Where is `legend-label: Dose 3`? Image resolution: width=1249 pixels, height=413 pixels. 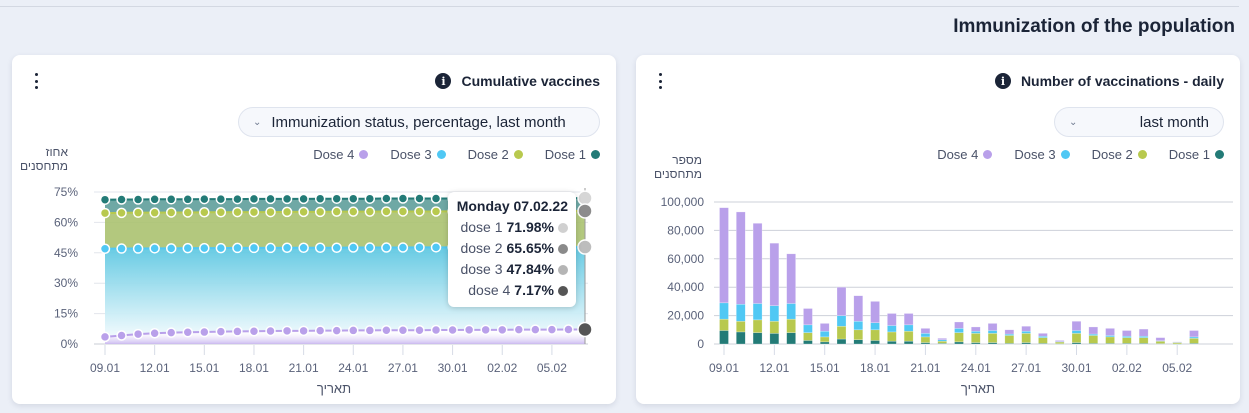
legend-label: Dose 3 is located at coordinates (411, 154).